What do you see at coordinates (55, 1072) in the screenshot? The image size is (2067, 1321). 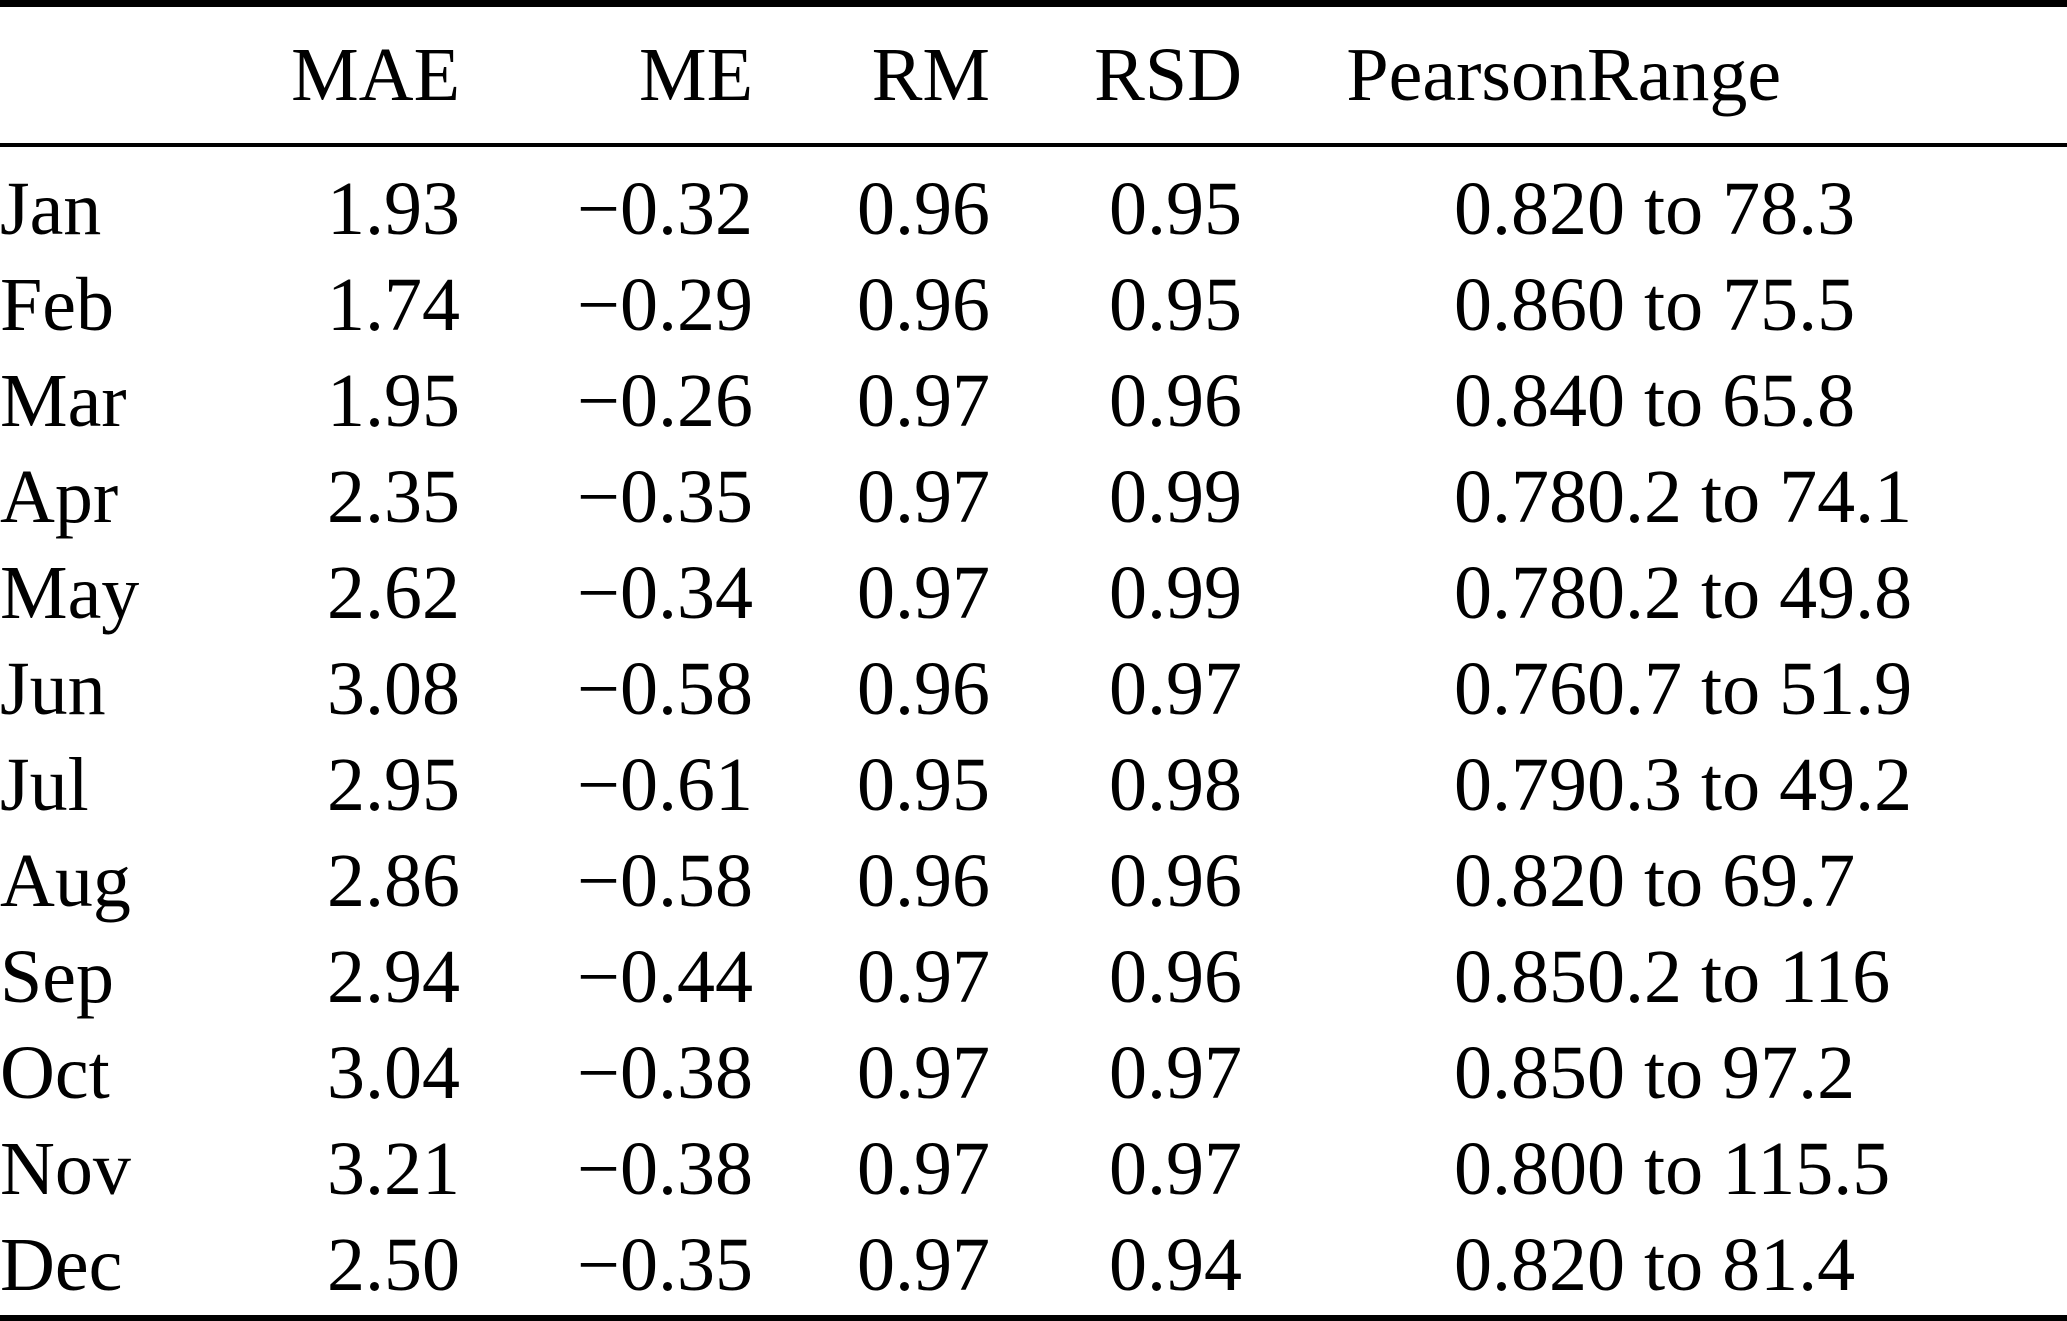 I see `row-header: Oct` at bounding box center [55, 1072].